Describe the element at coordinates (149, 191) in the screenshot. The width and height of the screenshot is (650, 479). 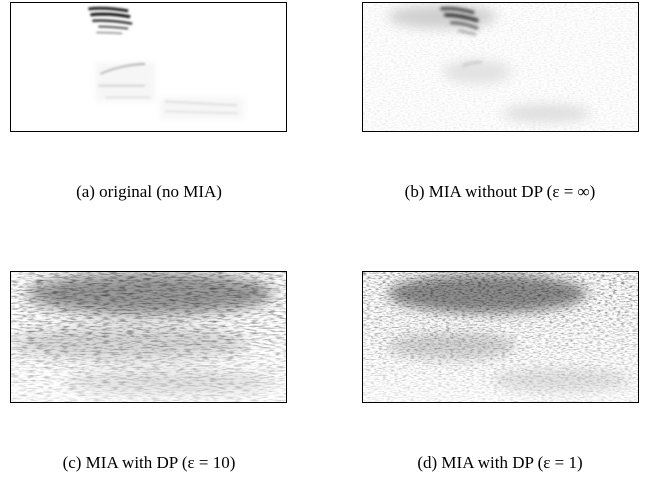
I see `caption-panel-a: (a) original (no MIA)` at that location.